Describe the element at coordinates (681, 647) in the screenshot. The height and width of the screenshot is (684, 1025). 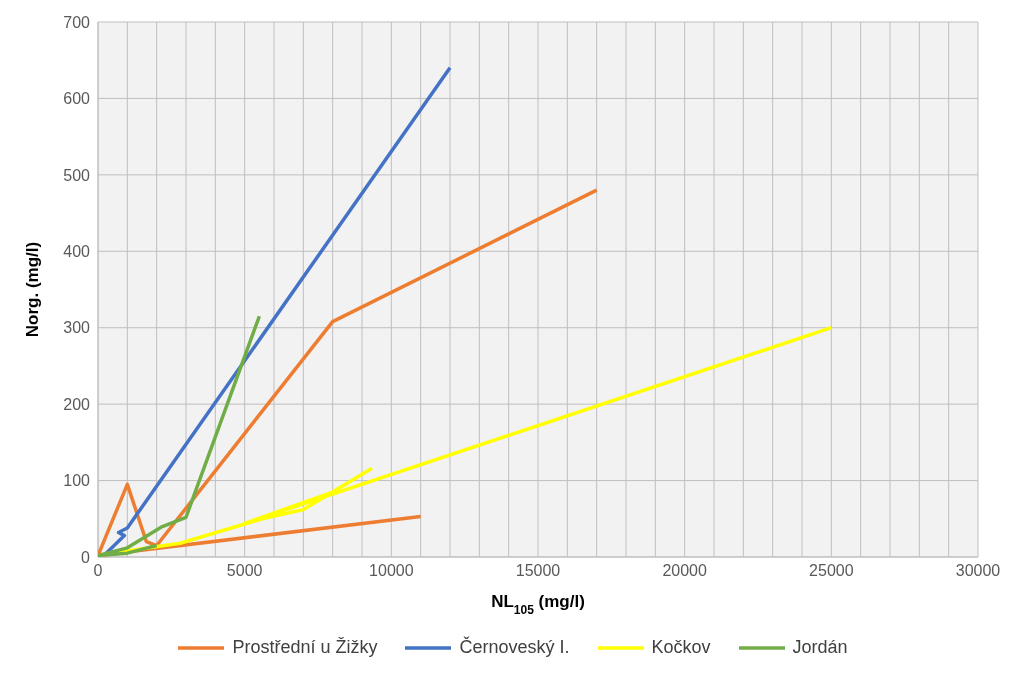
I see `legend-label: Kočkov` at that location.